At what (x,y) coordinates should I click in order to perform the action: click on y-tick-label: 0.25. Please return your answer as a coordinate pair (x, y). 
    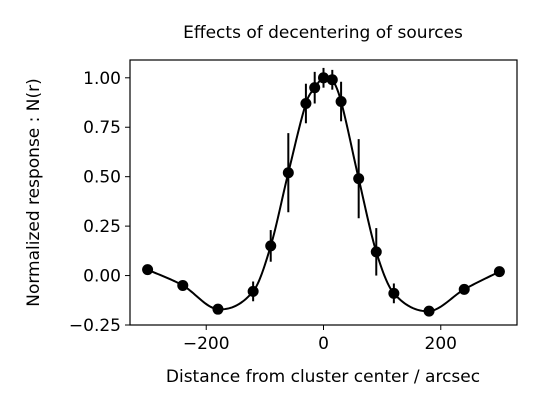
    Looking at the image, I should click on (102, 227).